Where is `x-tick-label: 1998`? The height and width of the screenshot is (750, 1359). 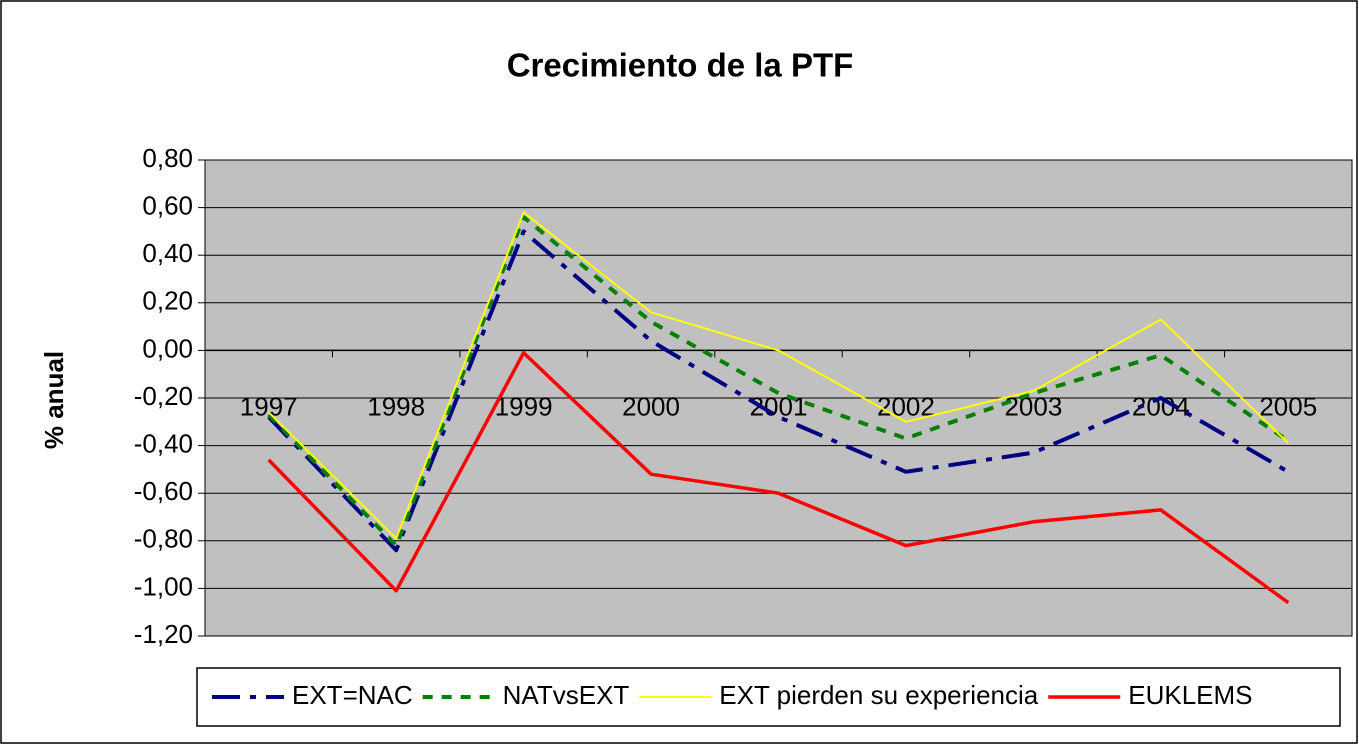
x-tick-label: 1998 is located at coordinates (396, 406).